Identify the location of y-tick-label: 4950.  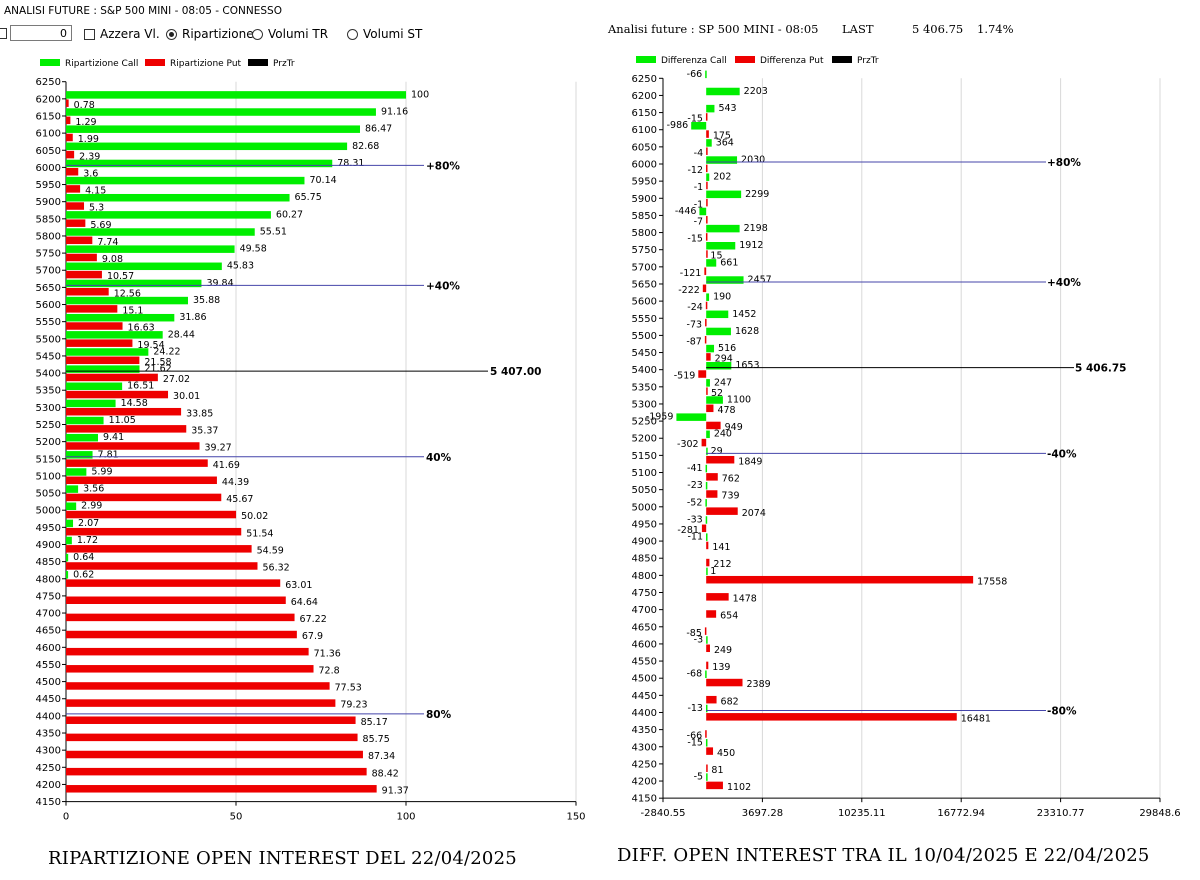
(48, 528).